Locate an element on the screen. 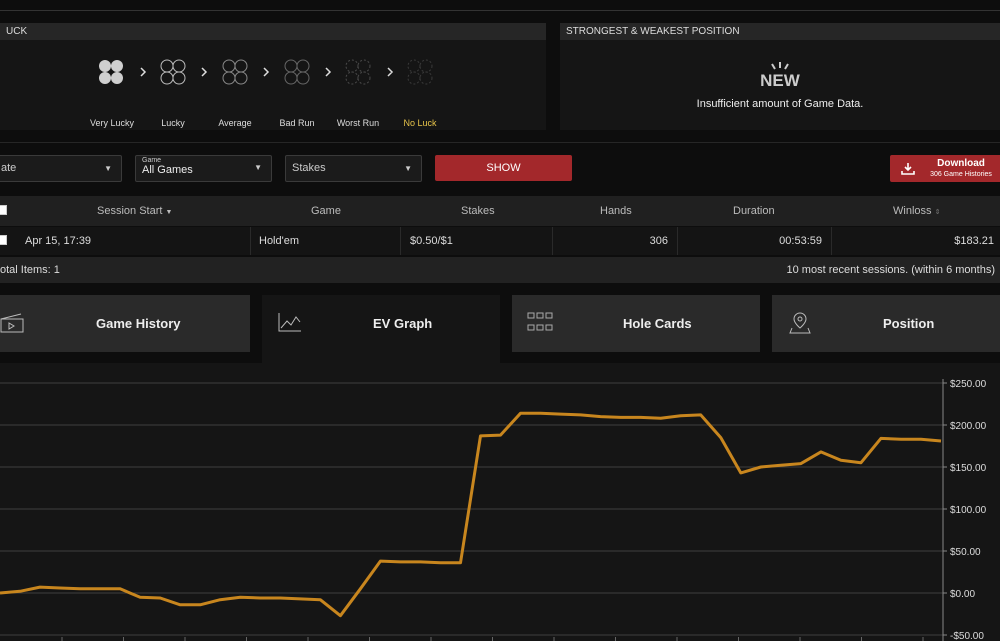  chevrons is located at coordinates (267, 72).